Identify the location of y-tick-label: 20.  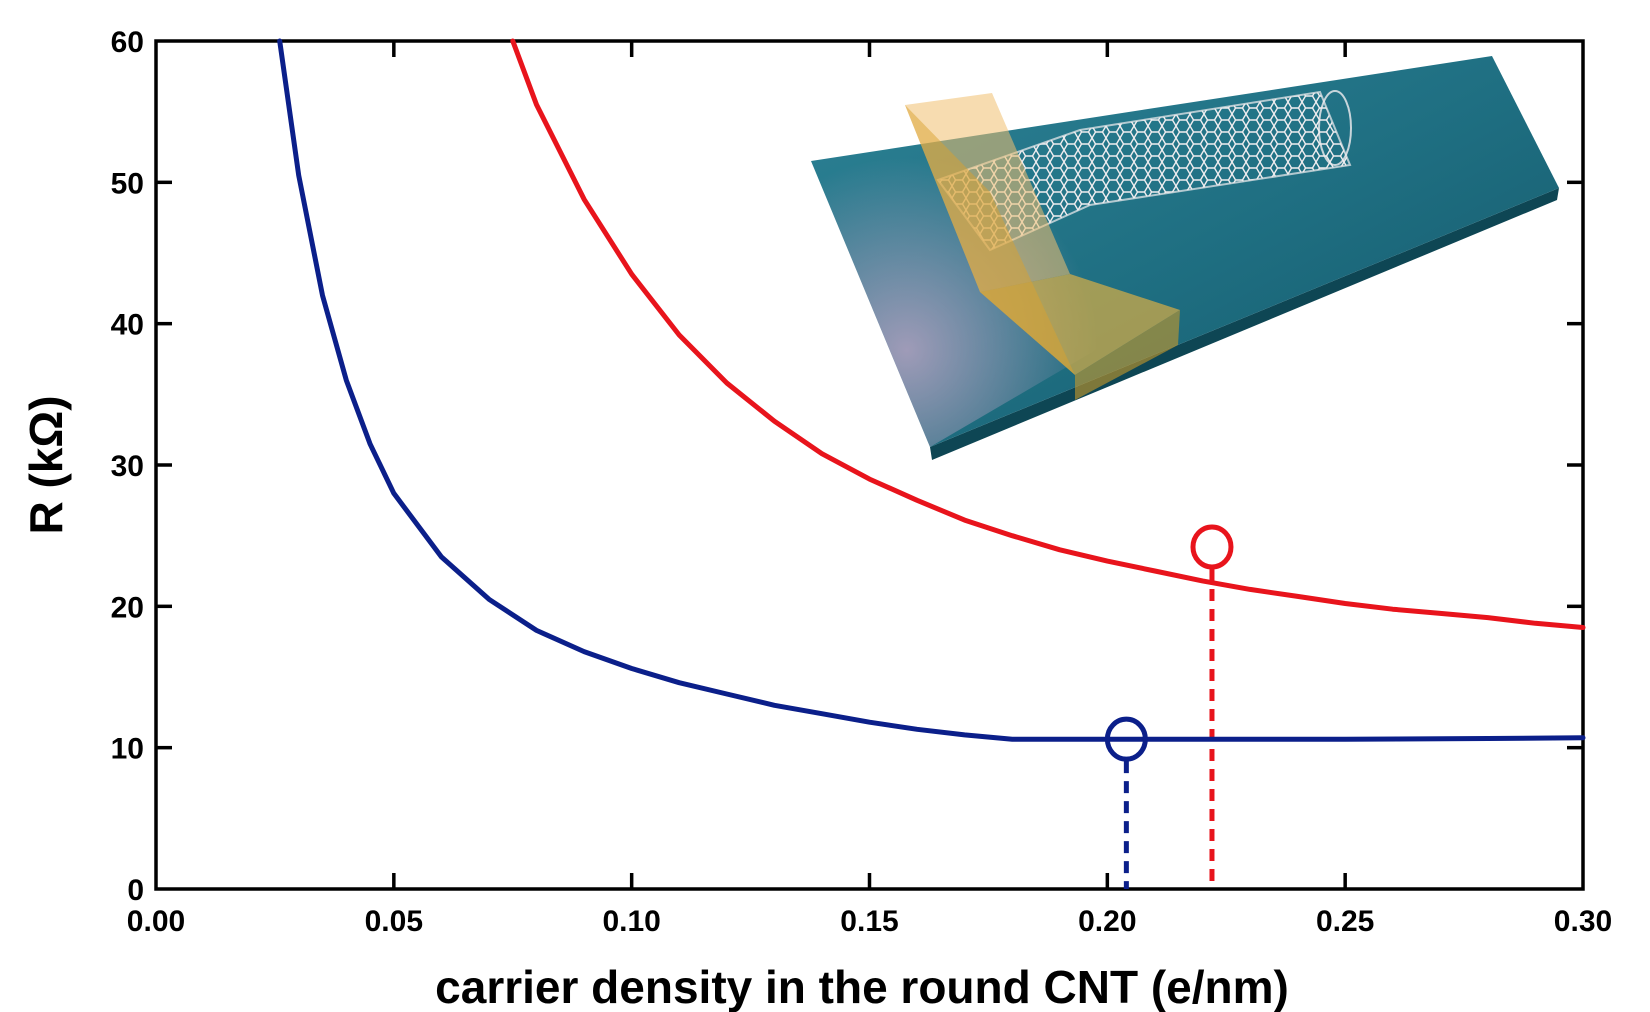
(127, 607).